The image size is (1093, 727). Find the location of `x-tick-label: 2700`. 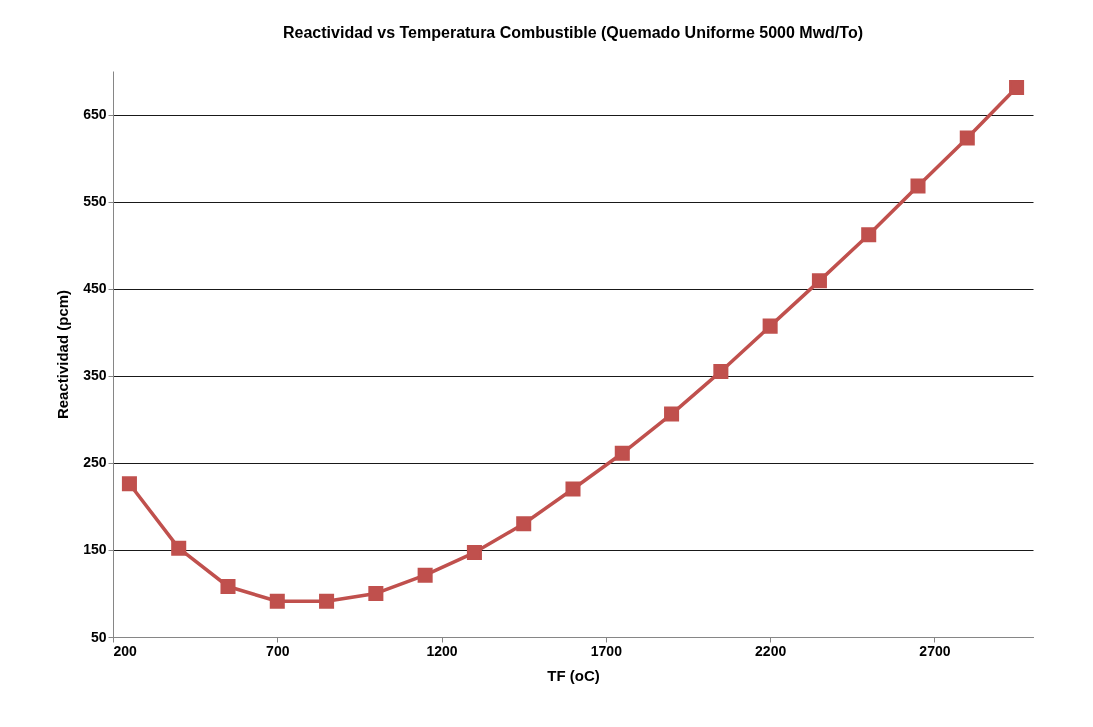

x-tick-label: 2700 is located at coordinates (935, 650).